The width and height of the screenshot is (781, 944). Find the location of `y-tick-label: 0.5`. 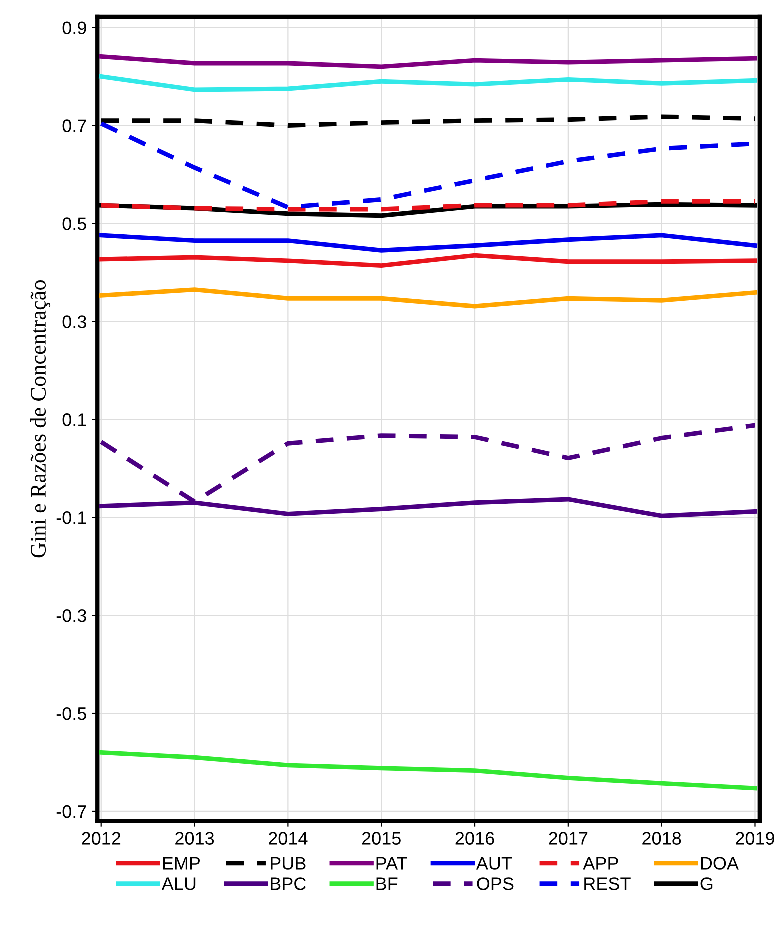

y-tick-label: 0.5 is located at coordinates (74, 224).